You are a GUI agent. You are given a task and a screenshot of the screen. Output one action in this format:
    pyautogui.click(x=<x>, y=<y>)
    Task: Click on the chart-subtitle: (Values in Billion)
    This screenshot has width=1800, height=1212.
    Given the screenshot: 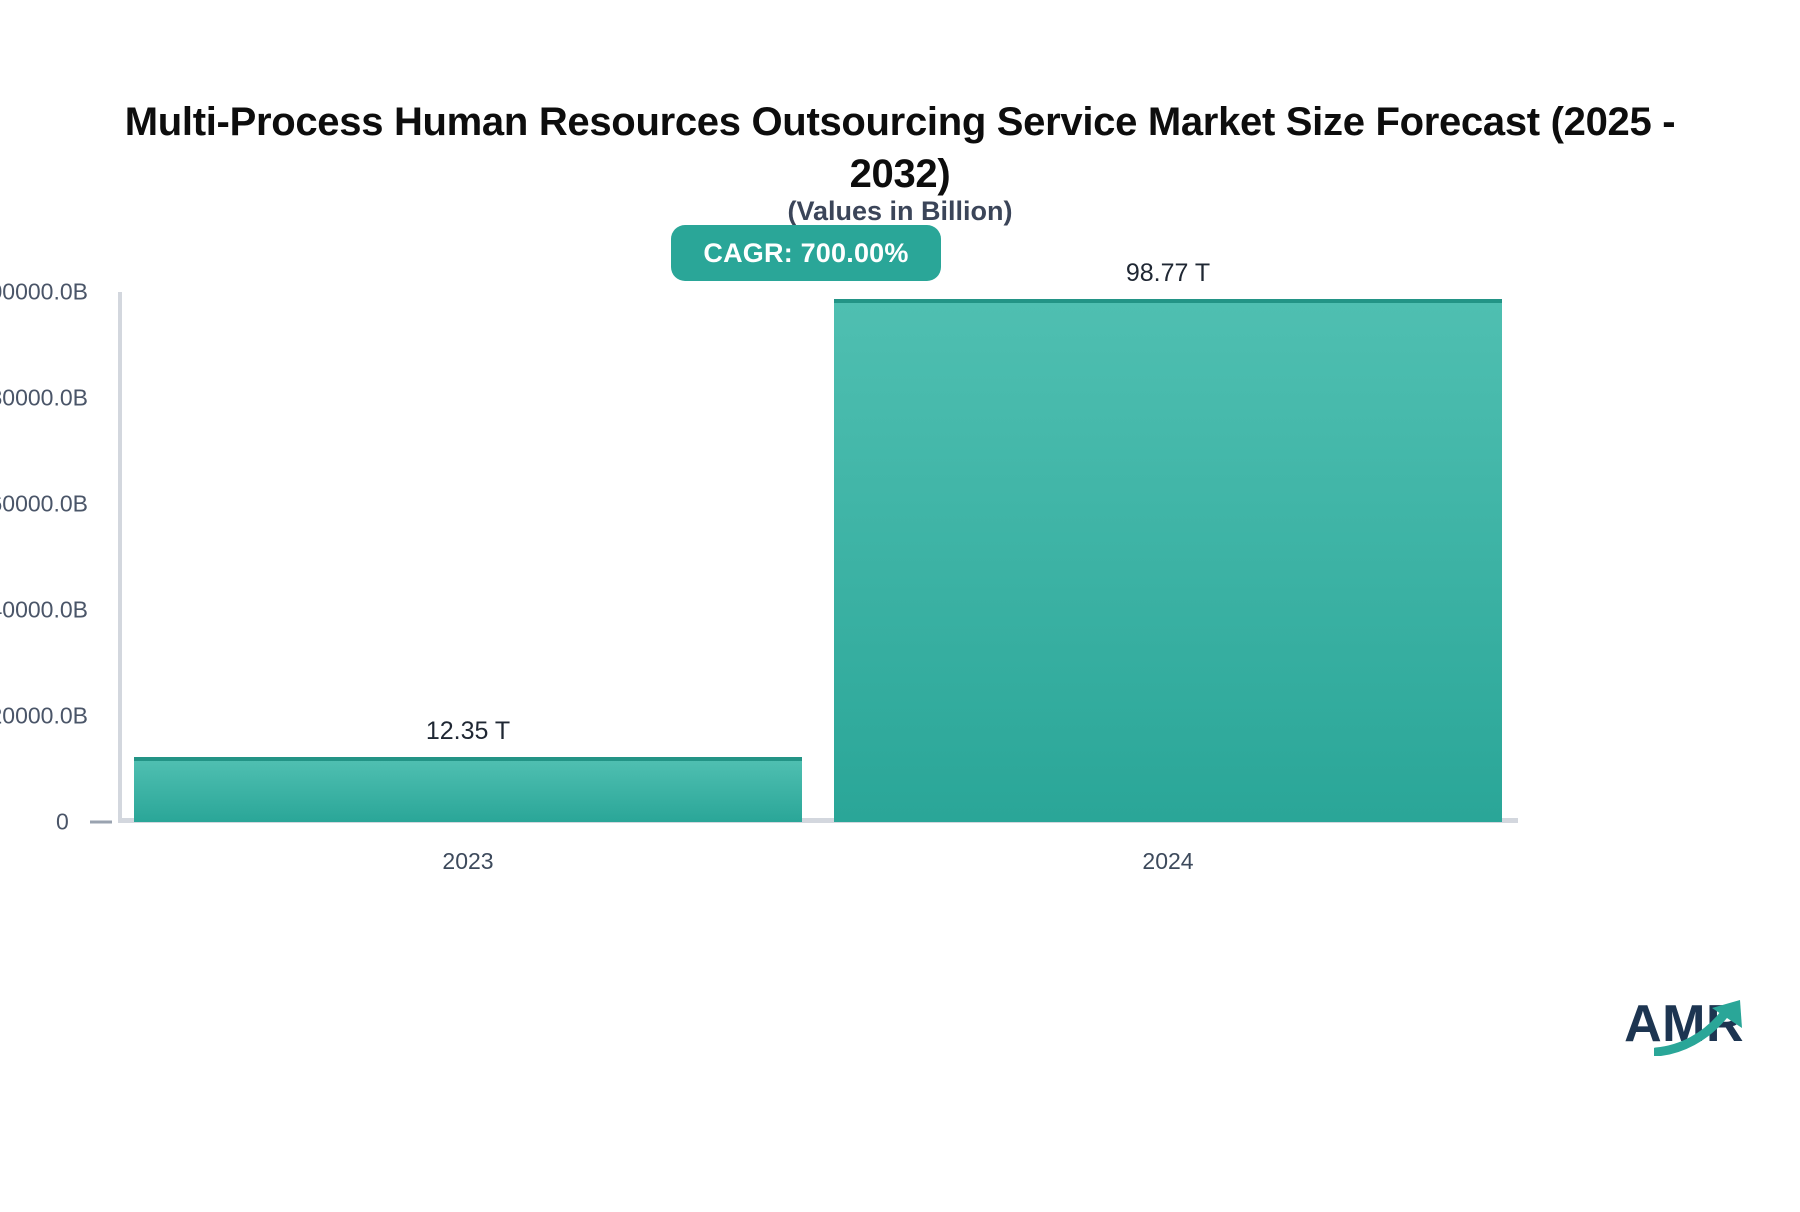 What is the action you would take?
    pyautogui.click(x=900, y=211)
    